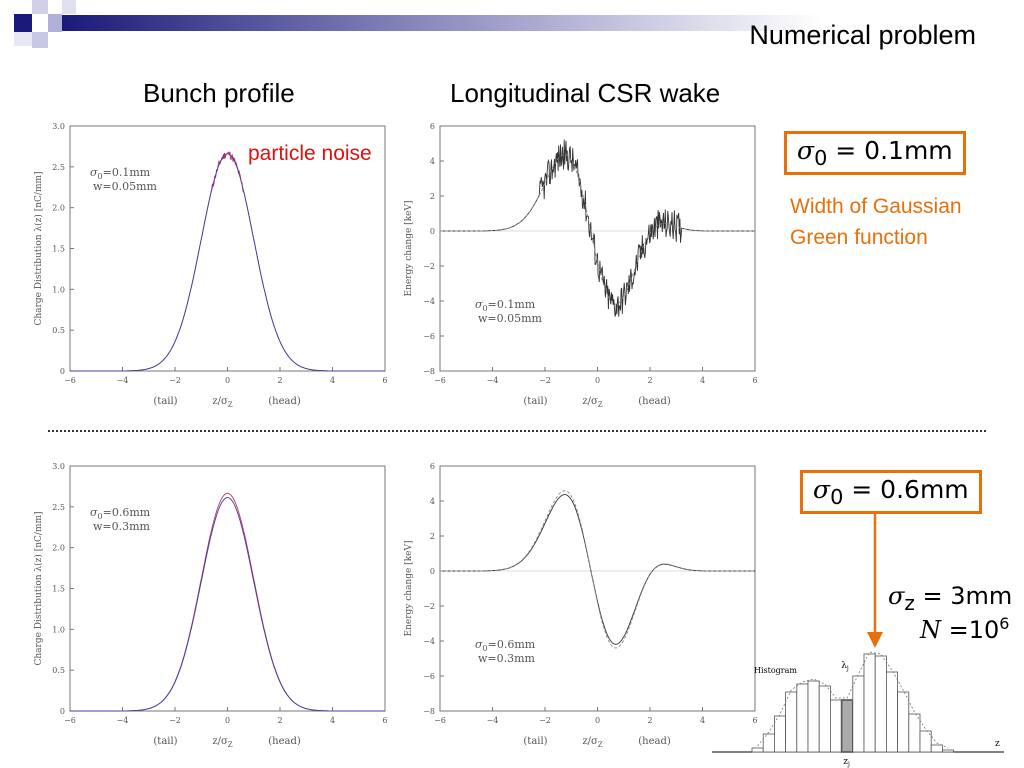  What do you see at coordinates (284, 401) in the screenshot?
I see `head-label: (head)` at bounding box center [284, 401].